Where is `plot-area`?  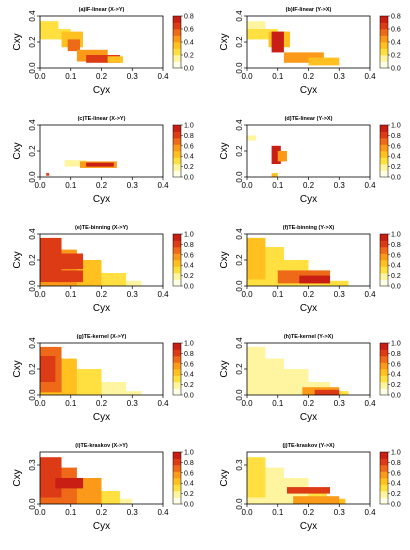 plot-area is located at coordinates (308, 151).